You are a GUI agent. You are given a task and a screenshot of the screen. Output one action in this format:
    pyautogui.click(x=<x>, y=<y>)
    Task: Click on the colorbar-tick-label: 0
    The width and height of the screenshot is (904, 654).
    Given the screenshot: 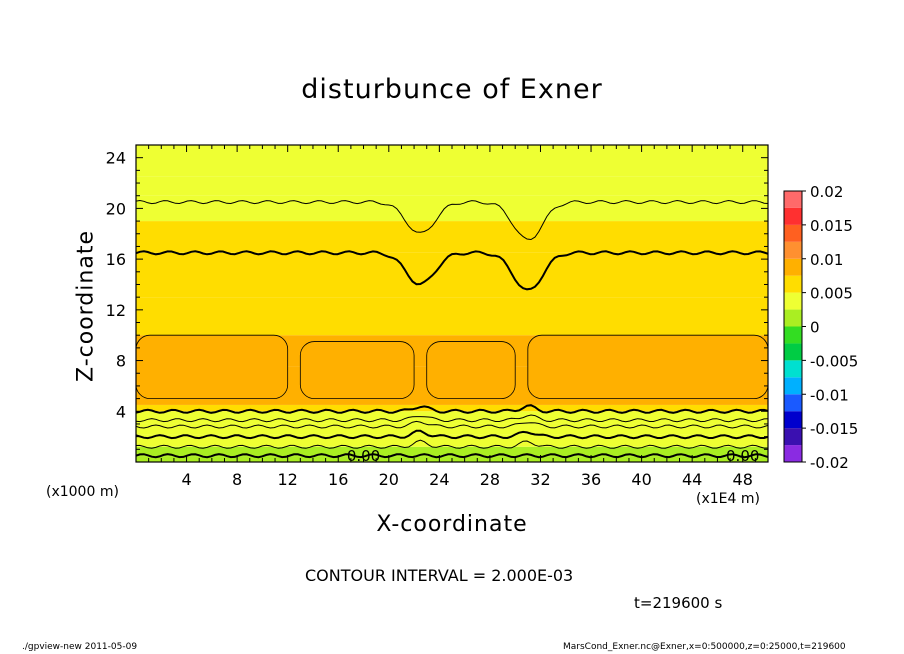 What is the action you would take?
    pyautogui.click(x=815, y=328)
    